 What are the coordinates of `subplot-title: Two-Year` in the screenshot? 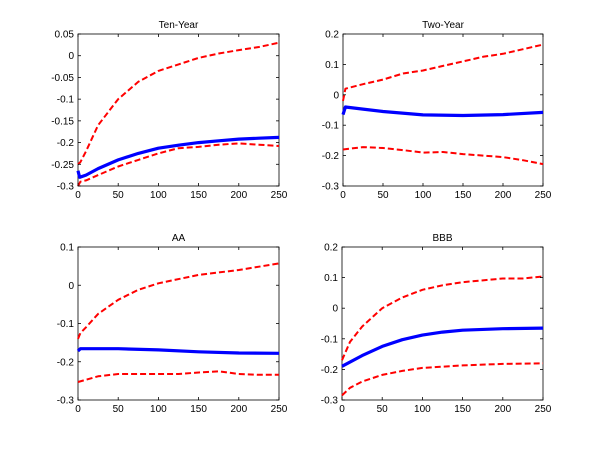 It's located at (443, 25).